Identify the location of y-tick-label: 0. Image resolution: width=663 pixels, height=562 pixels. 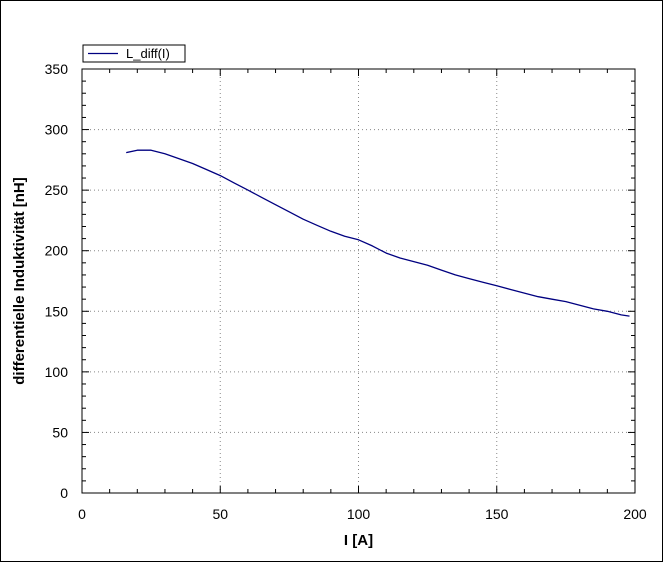
(64, 493).